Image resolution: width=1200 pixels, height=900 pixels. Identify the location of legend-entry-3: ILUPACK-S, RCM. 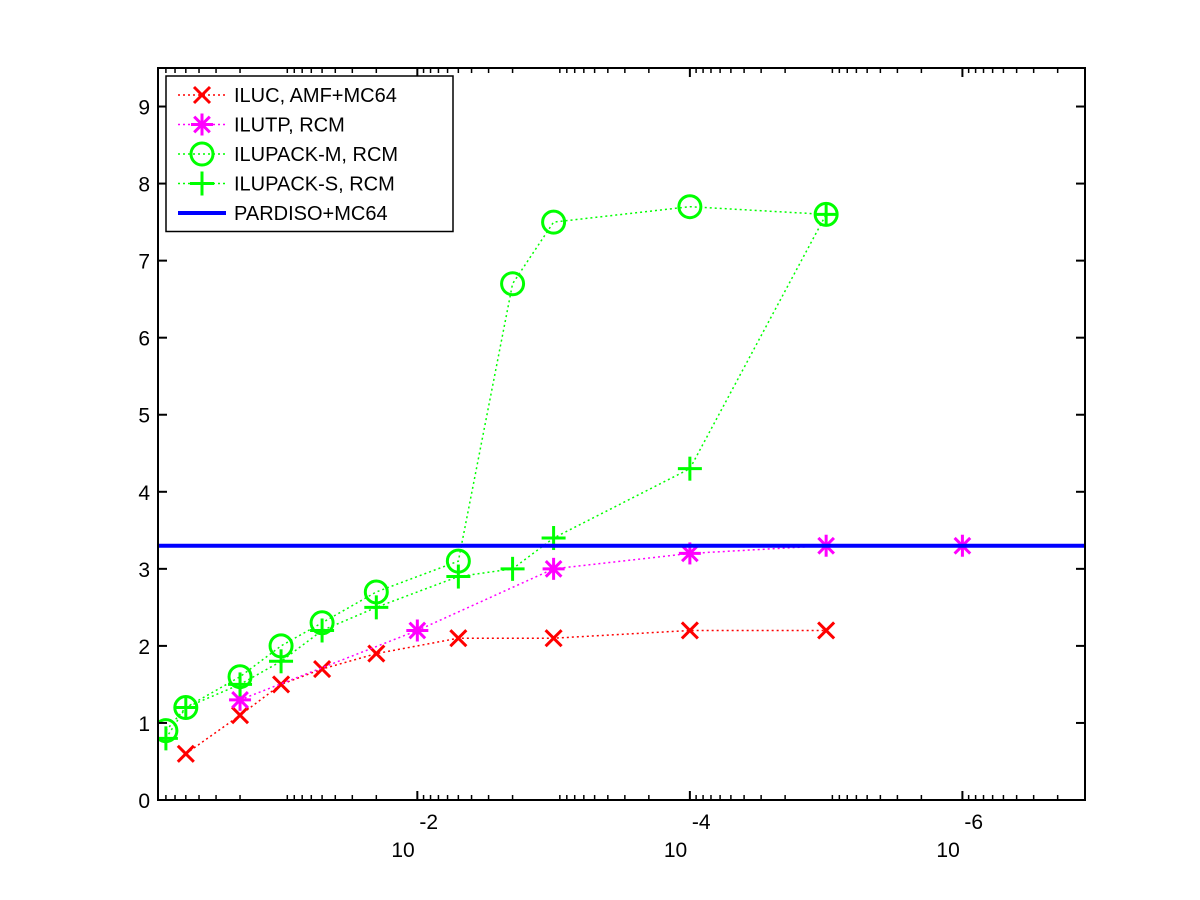
(286, 183).